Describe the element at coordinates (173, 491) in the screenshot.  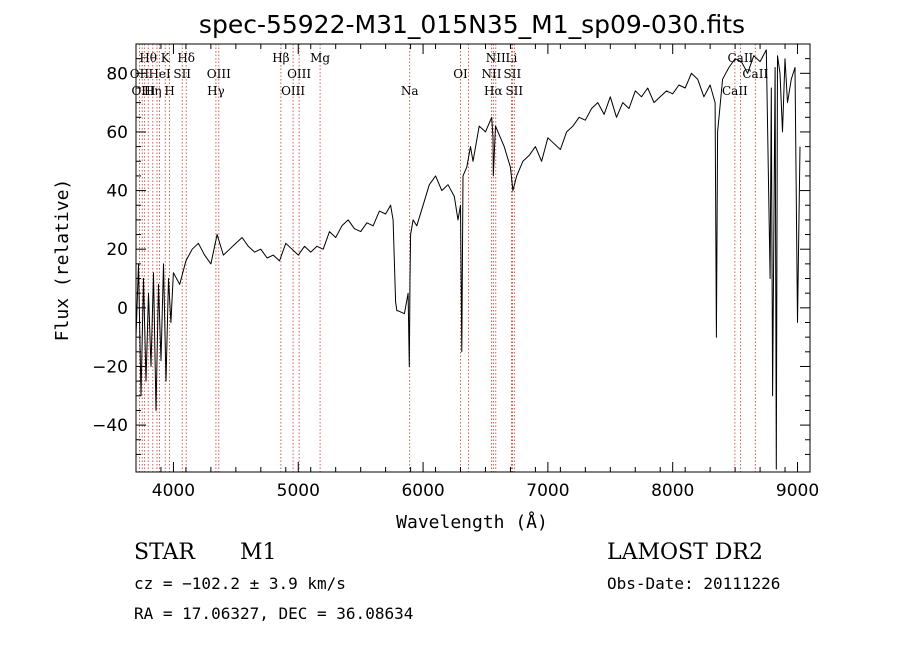
I see `x-tick-label: 4000` at that location.